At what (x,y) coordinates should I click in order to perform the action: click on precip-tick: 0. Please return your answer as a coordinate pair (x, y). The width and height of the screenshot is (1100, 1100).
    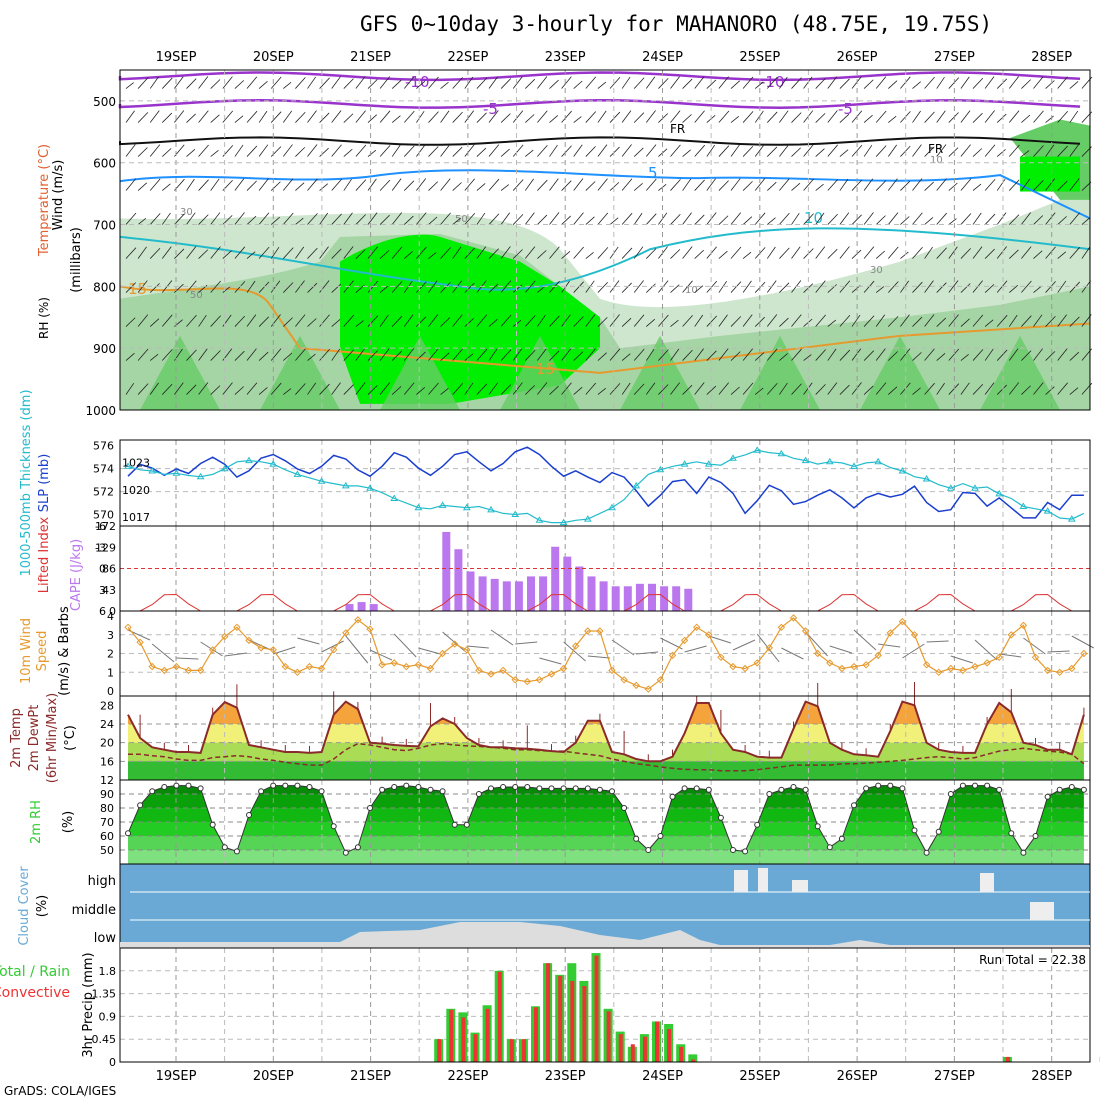
    Looking at the image, I should click on (112, 1062).